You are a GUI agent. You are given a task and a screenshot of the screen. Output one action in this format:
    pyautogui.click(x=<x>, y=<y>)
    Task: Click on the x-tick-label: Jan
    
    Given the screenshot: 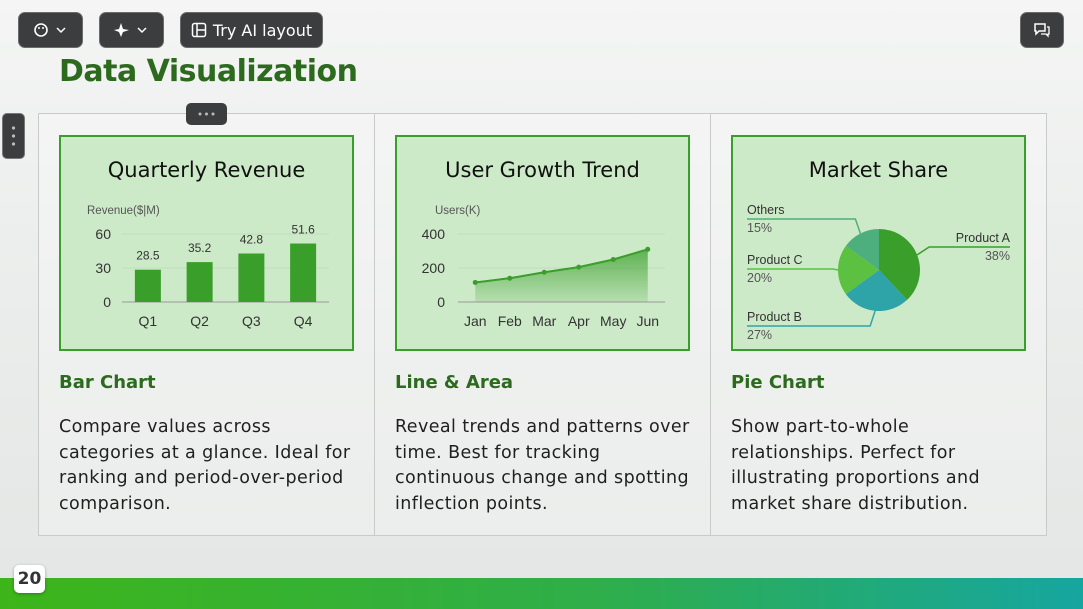 What is the action you would take?
    pyautogui.click(x=475, y=321)
    